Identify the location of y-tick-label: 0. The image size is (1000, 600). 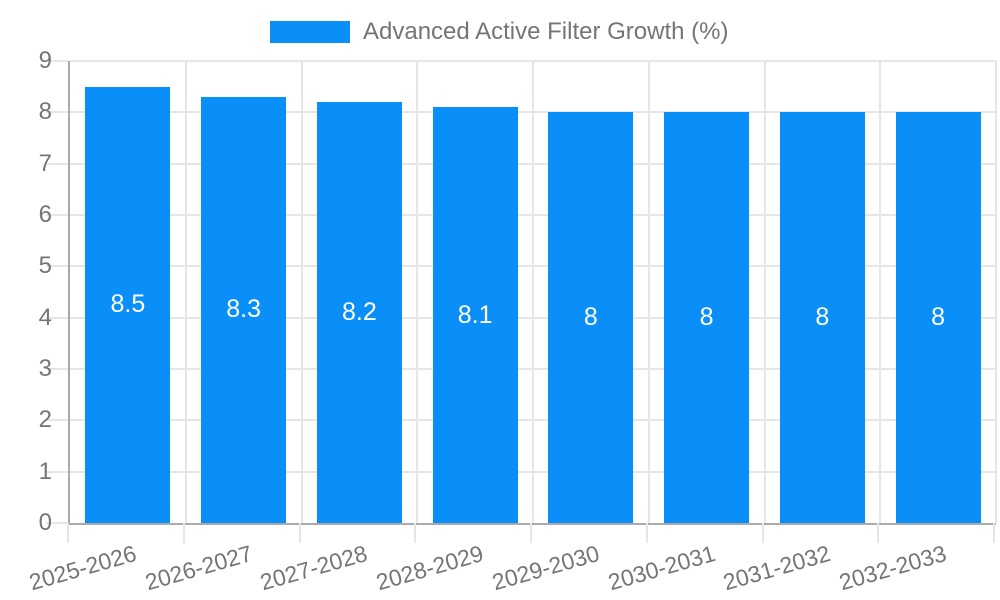
(45, 522).